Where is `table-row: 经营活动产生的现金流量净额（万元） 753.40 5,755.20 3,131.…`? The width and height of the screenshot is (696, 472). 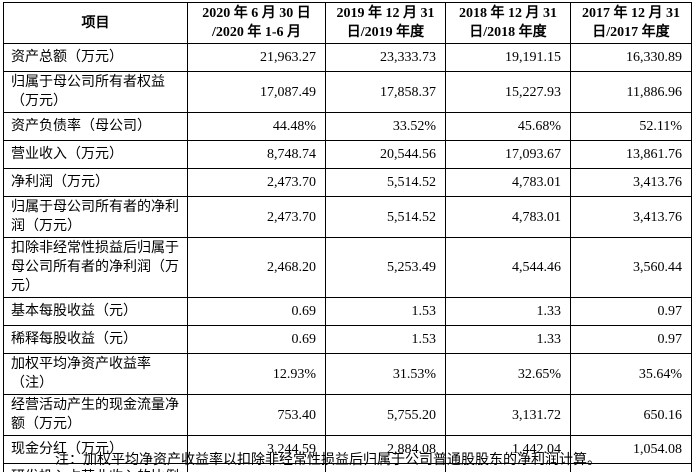 table-row: 经营活动产生的现金流量净额（万元） 753.40 5,755.20 3,131.… is located at coordinates (347, 415).